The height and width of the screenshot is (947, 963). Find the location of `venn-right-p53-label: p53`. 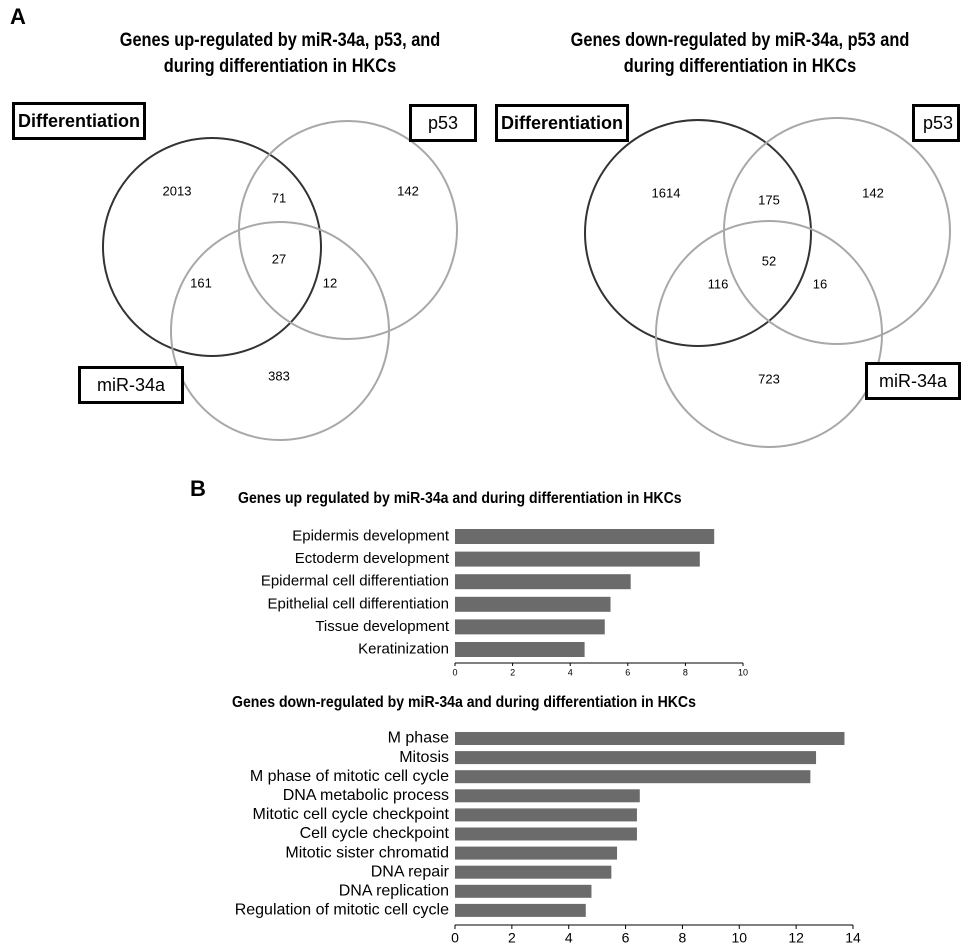

venn-right-p53-label: p53 is located at coordinates (936, 123).